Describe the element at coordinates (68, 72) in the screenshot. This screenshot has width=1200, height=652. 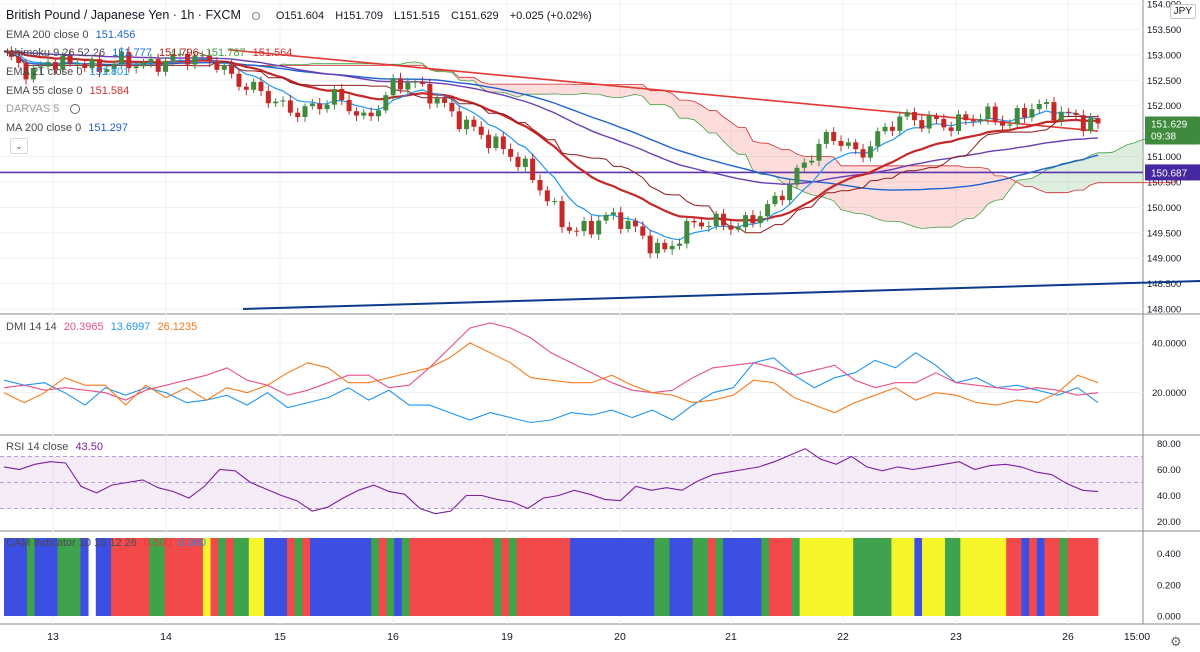
I see `legend-ema21: EMA 21 close 0 151.801` at that location.